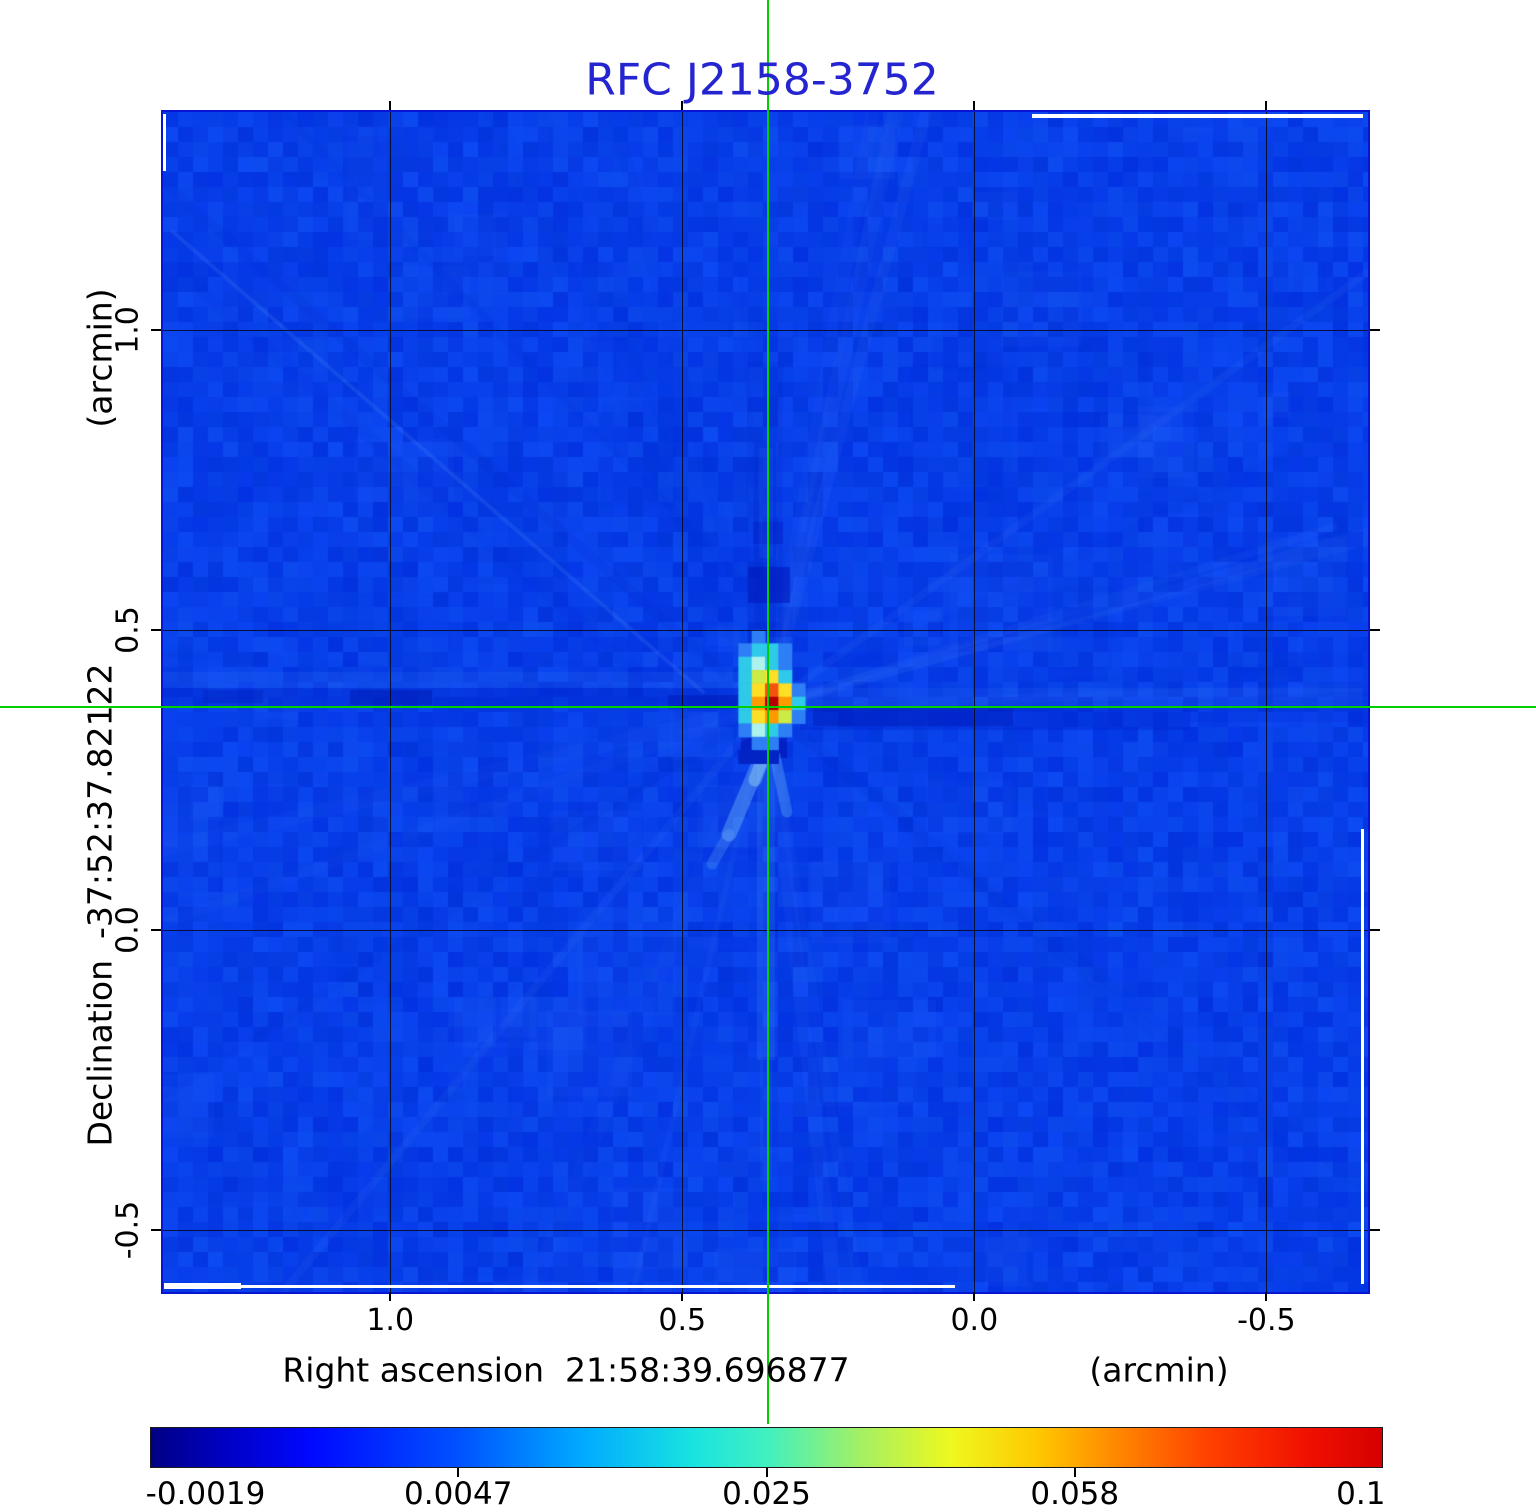  What do you see at coordinates (766, 1494) in the screenshot?
I see `colorbar-tick-label: 0.025` at bounding box center [766, 1494].